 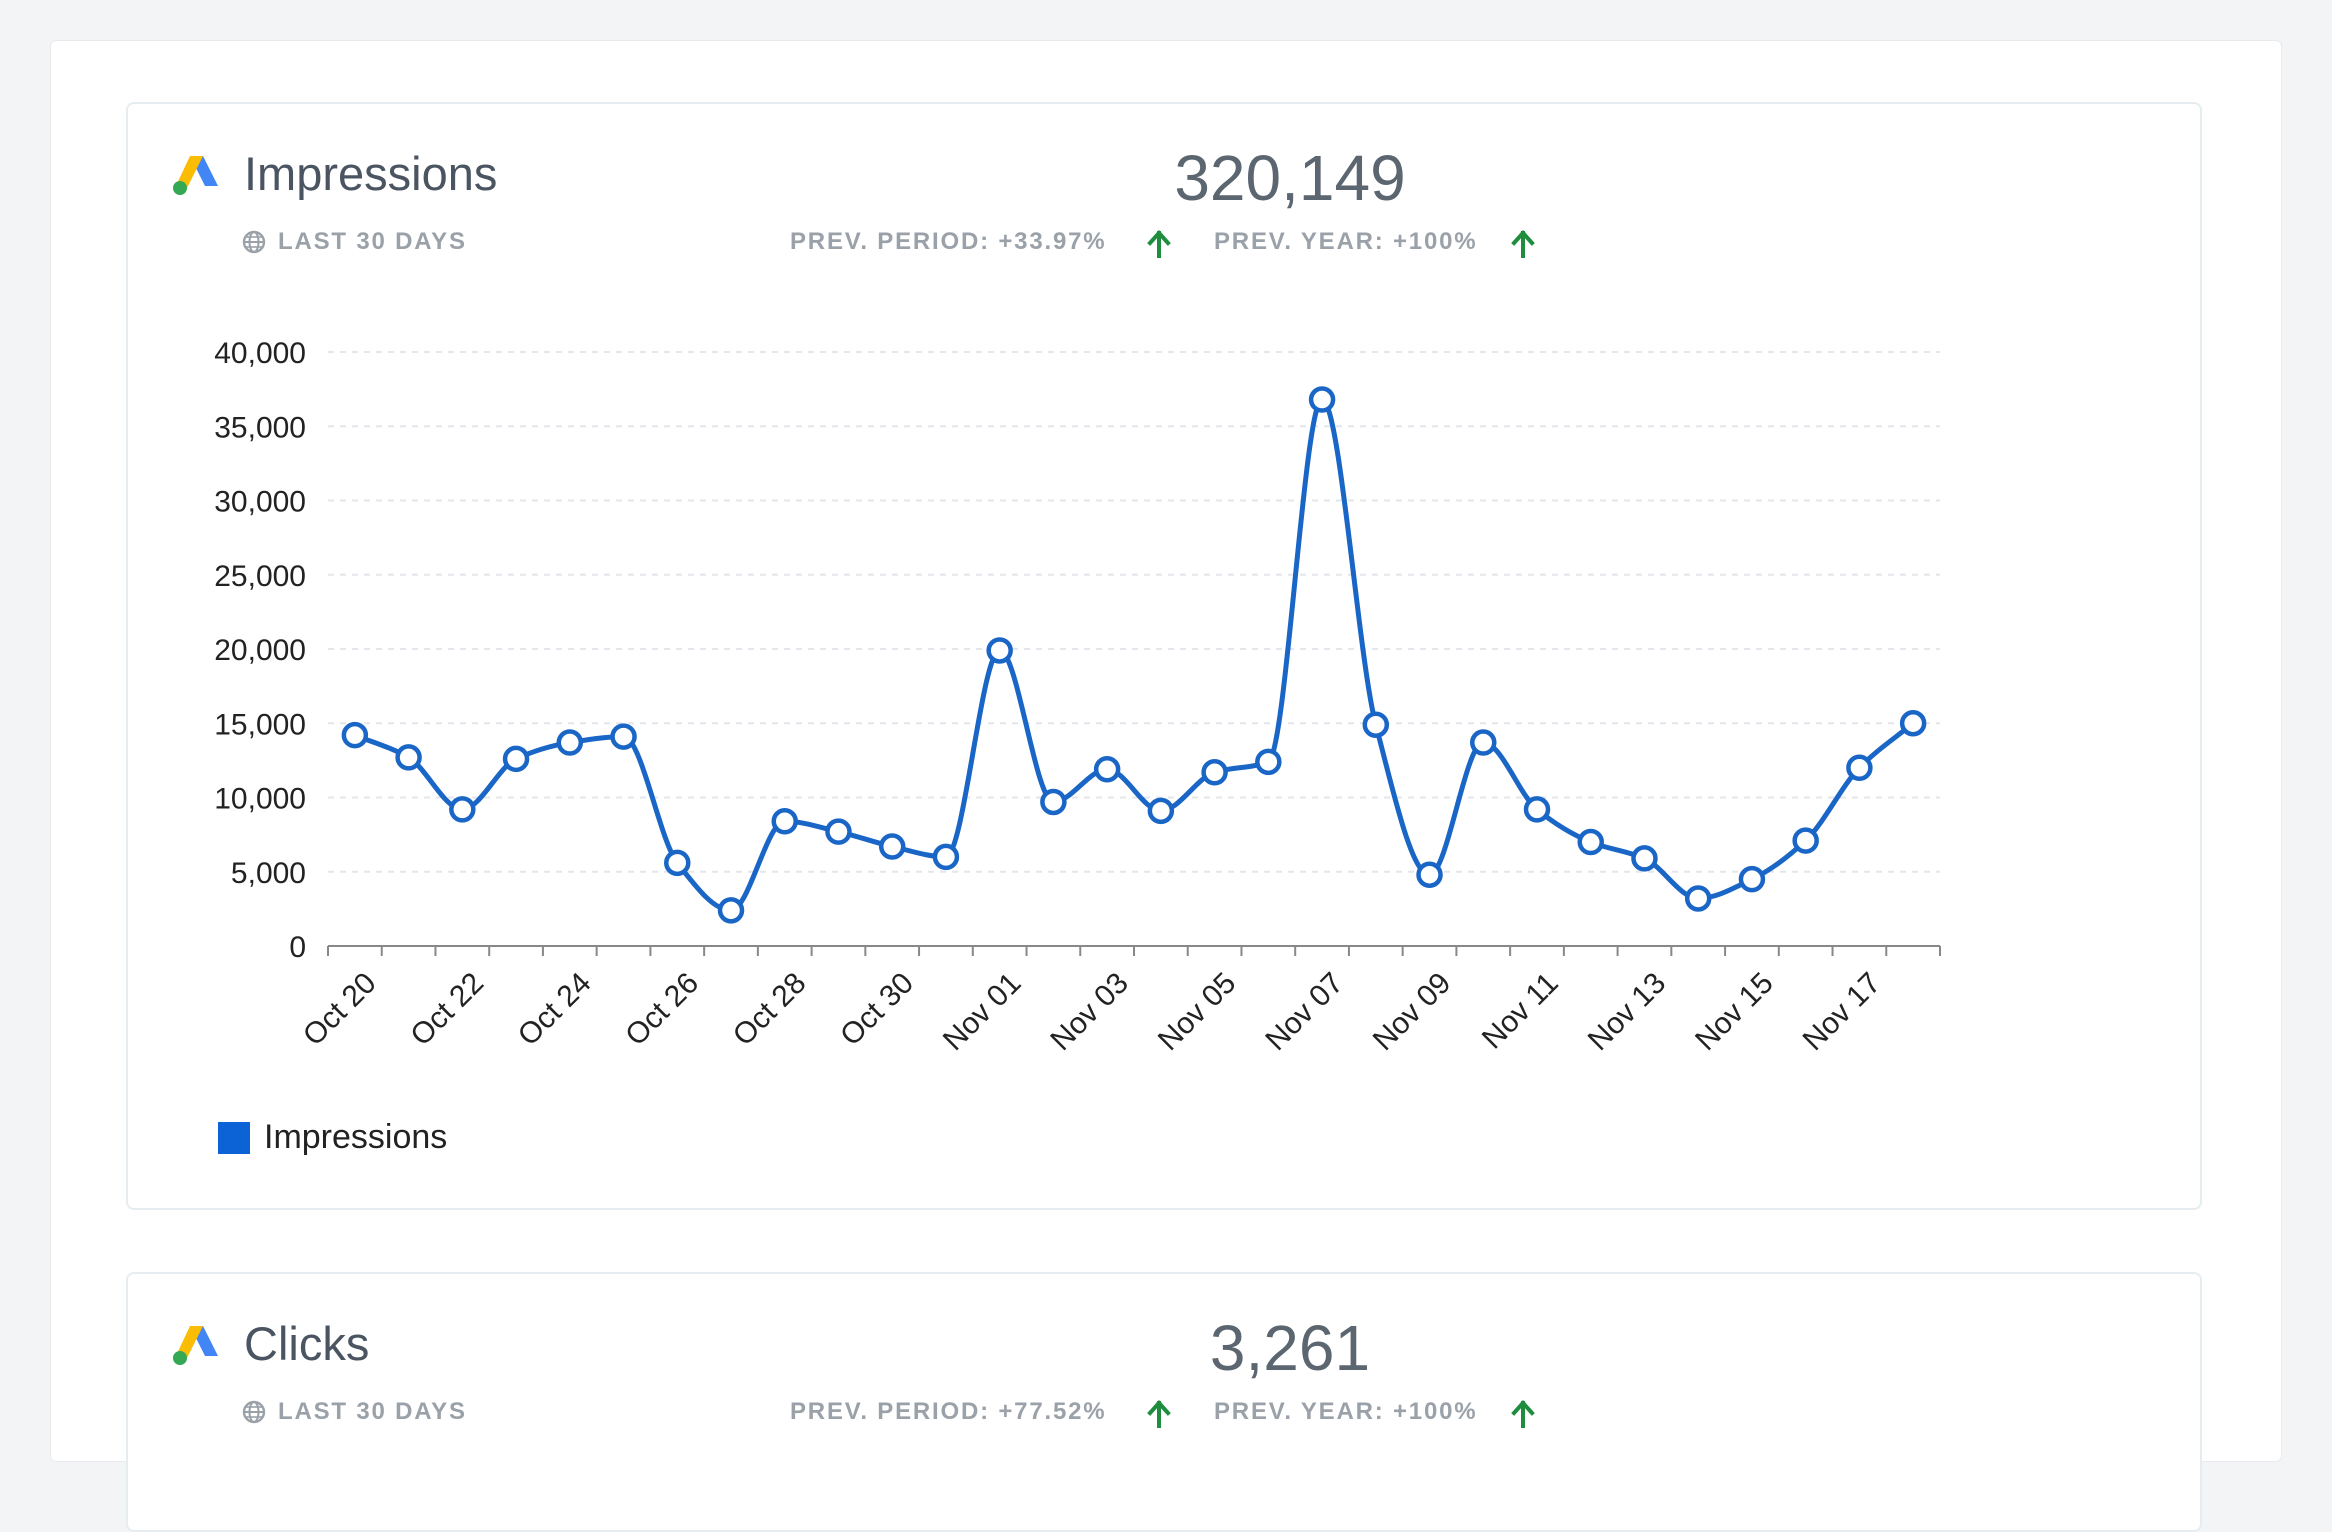 What do you see at coordinates (268, 873) in the screenshot?
I see `y-tick-label: 5,000` at bounding box center [268, 873].